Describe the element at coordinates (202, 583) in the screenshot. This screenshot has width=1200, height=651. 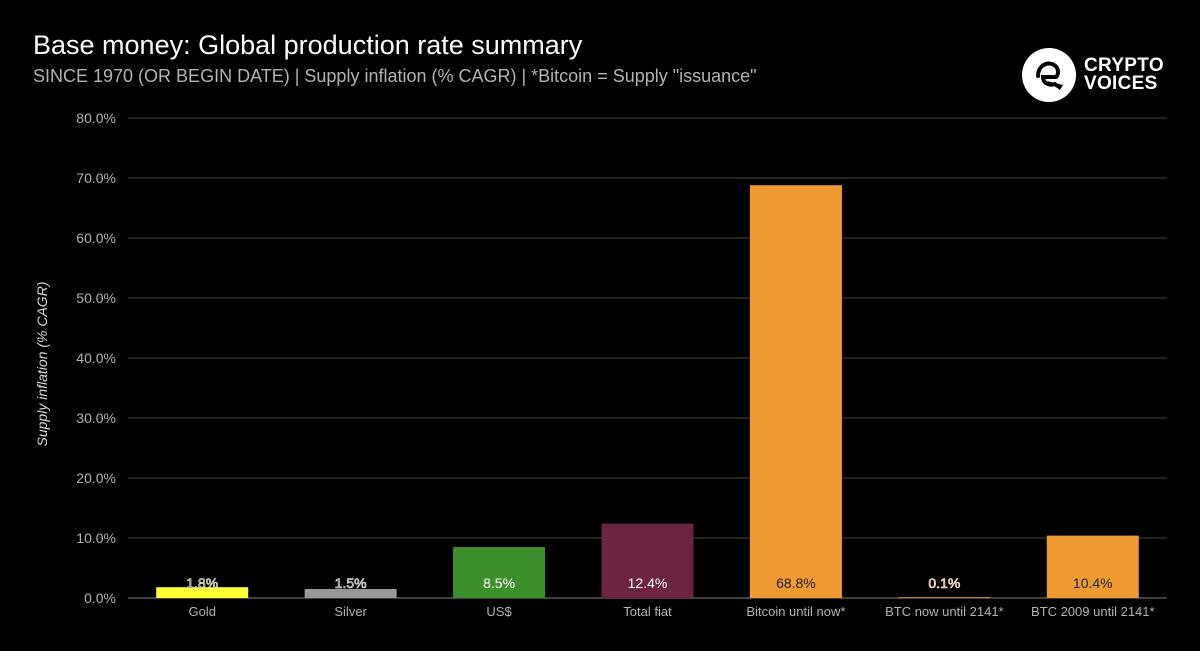
I see `data-label: 1.8%` at that location.